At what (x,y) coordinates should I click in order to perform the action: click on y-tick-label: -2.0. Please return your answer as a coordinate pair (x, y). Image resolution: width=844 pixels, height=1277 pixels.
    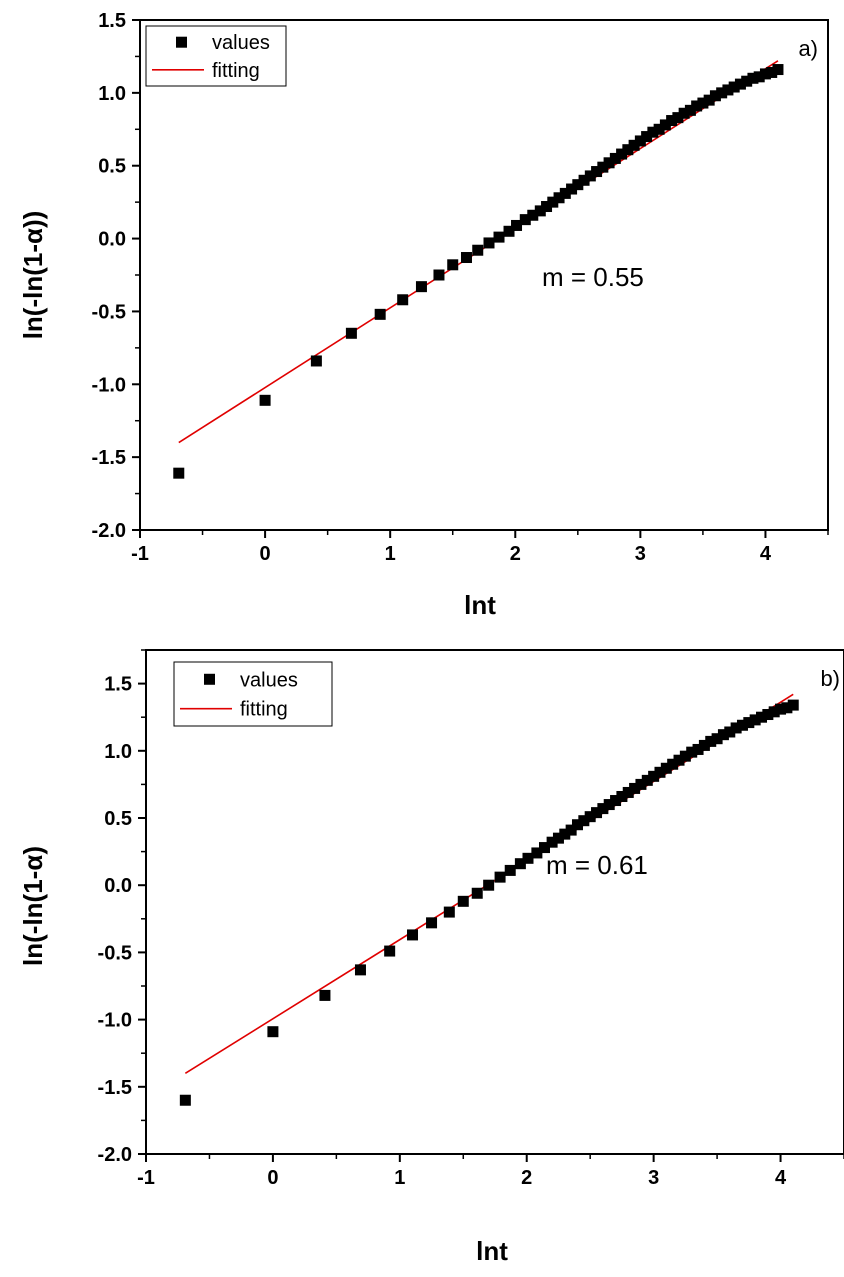
    Looking at the image, I should click on (115, 1155).